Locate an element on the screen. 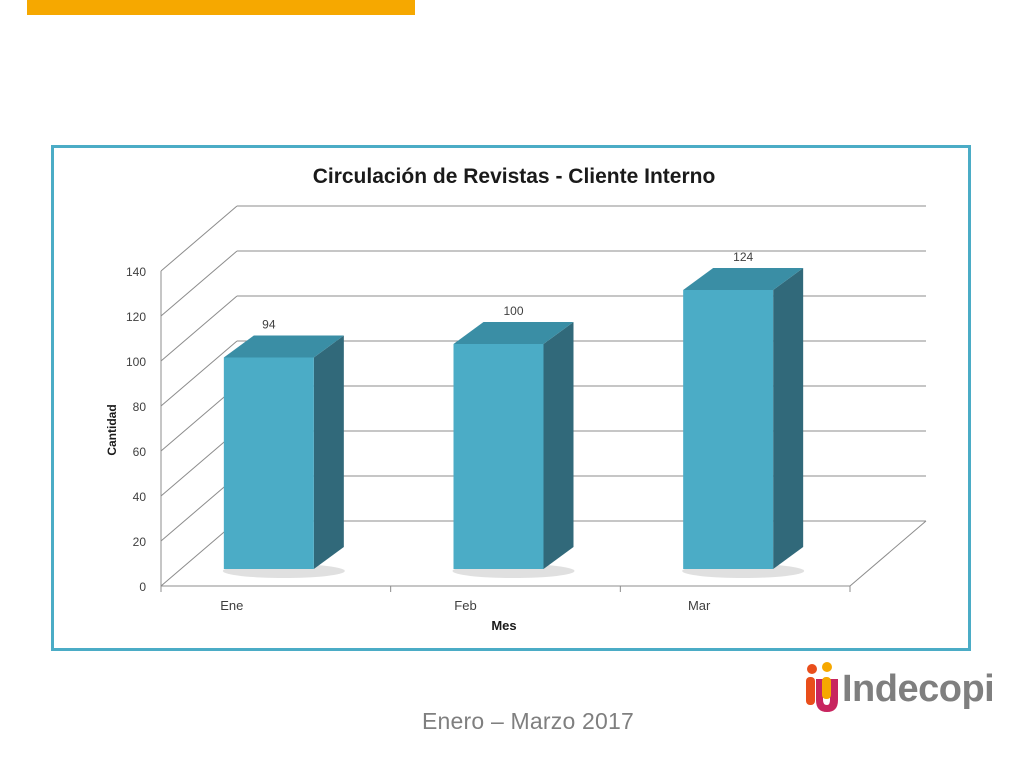 The image size is (1024, 768). y-tick-label: 0 is located at coordinates (142, 587).